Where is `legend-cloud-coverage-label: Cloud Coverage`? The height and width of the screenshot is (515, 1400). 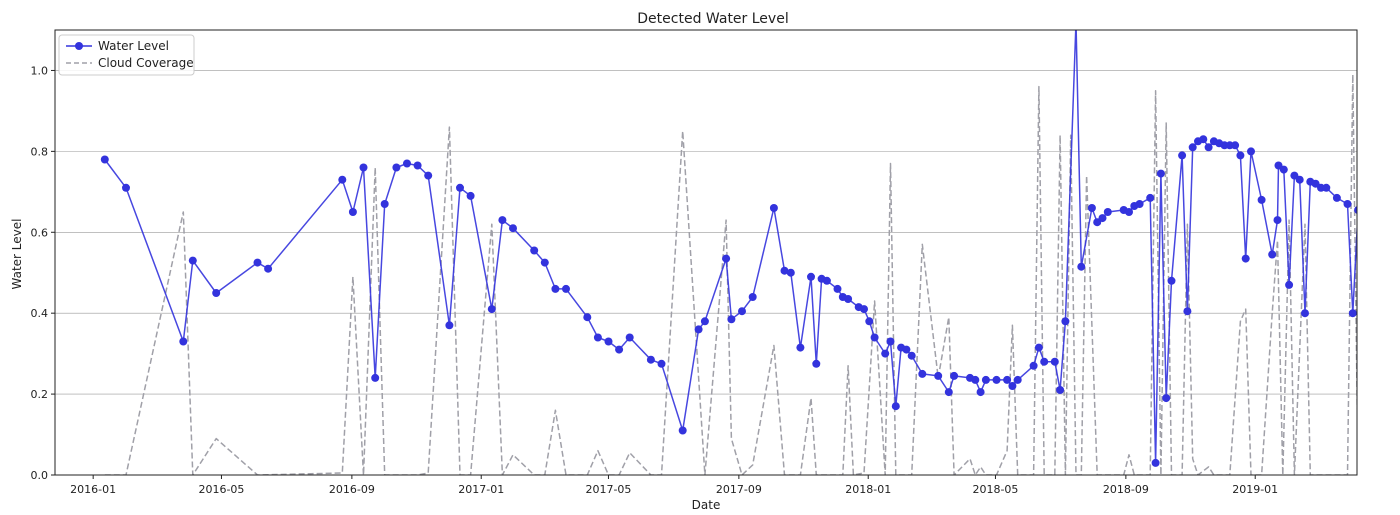
legend-cloud-coverage-label: Cloud Coverage is located at coordinates (146, 63).